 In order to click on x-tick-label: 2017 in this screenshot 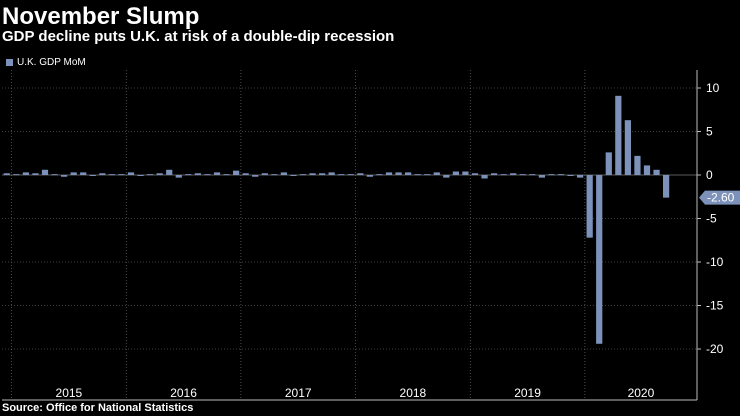, I will do `click(298, 393)`.